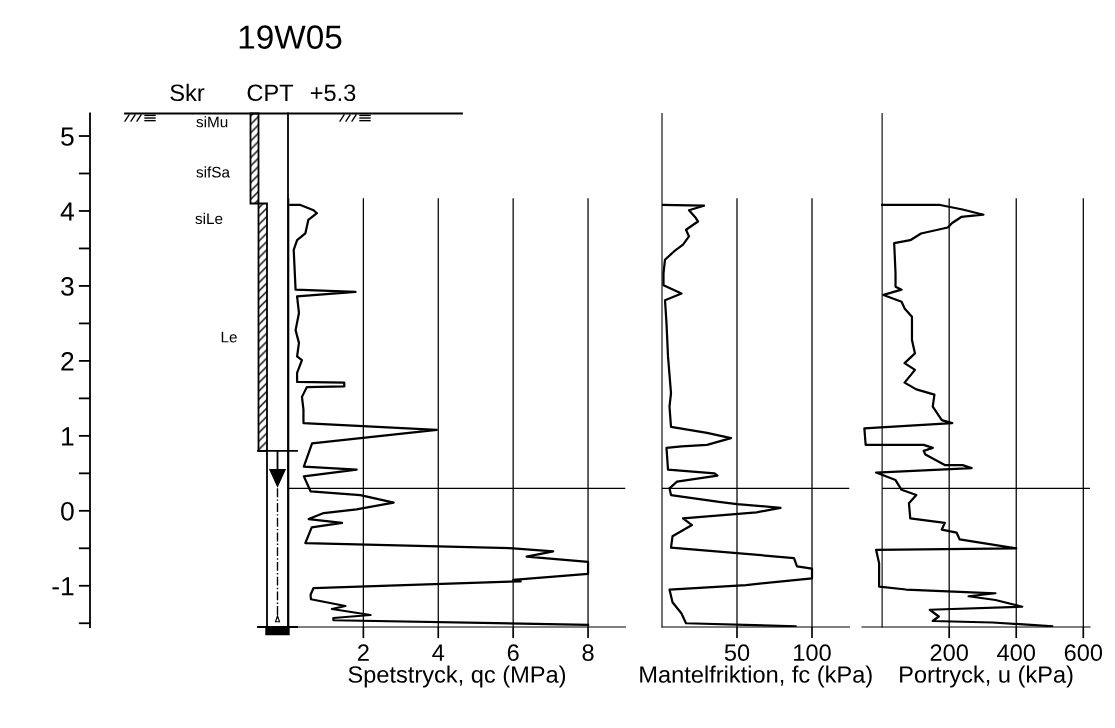 The height and width of the screenshot is (728, 1115). What do you see at coordinates (363, 652) in the screenshot?
I see `x-tick-label: 2` at bounding box center [363, 652].